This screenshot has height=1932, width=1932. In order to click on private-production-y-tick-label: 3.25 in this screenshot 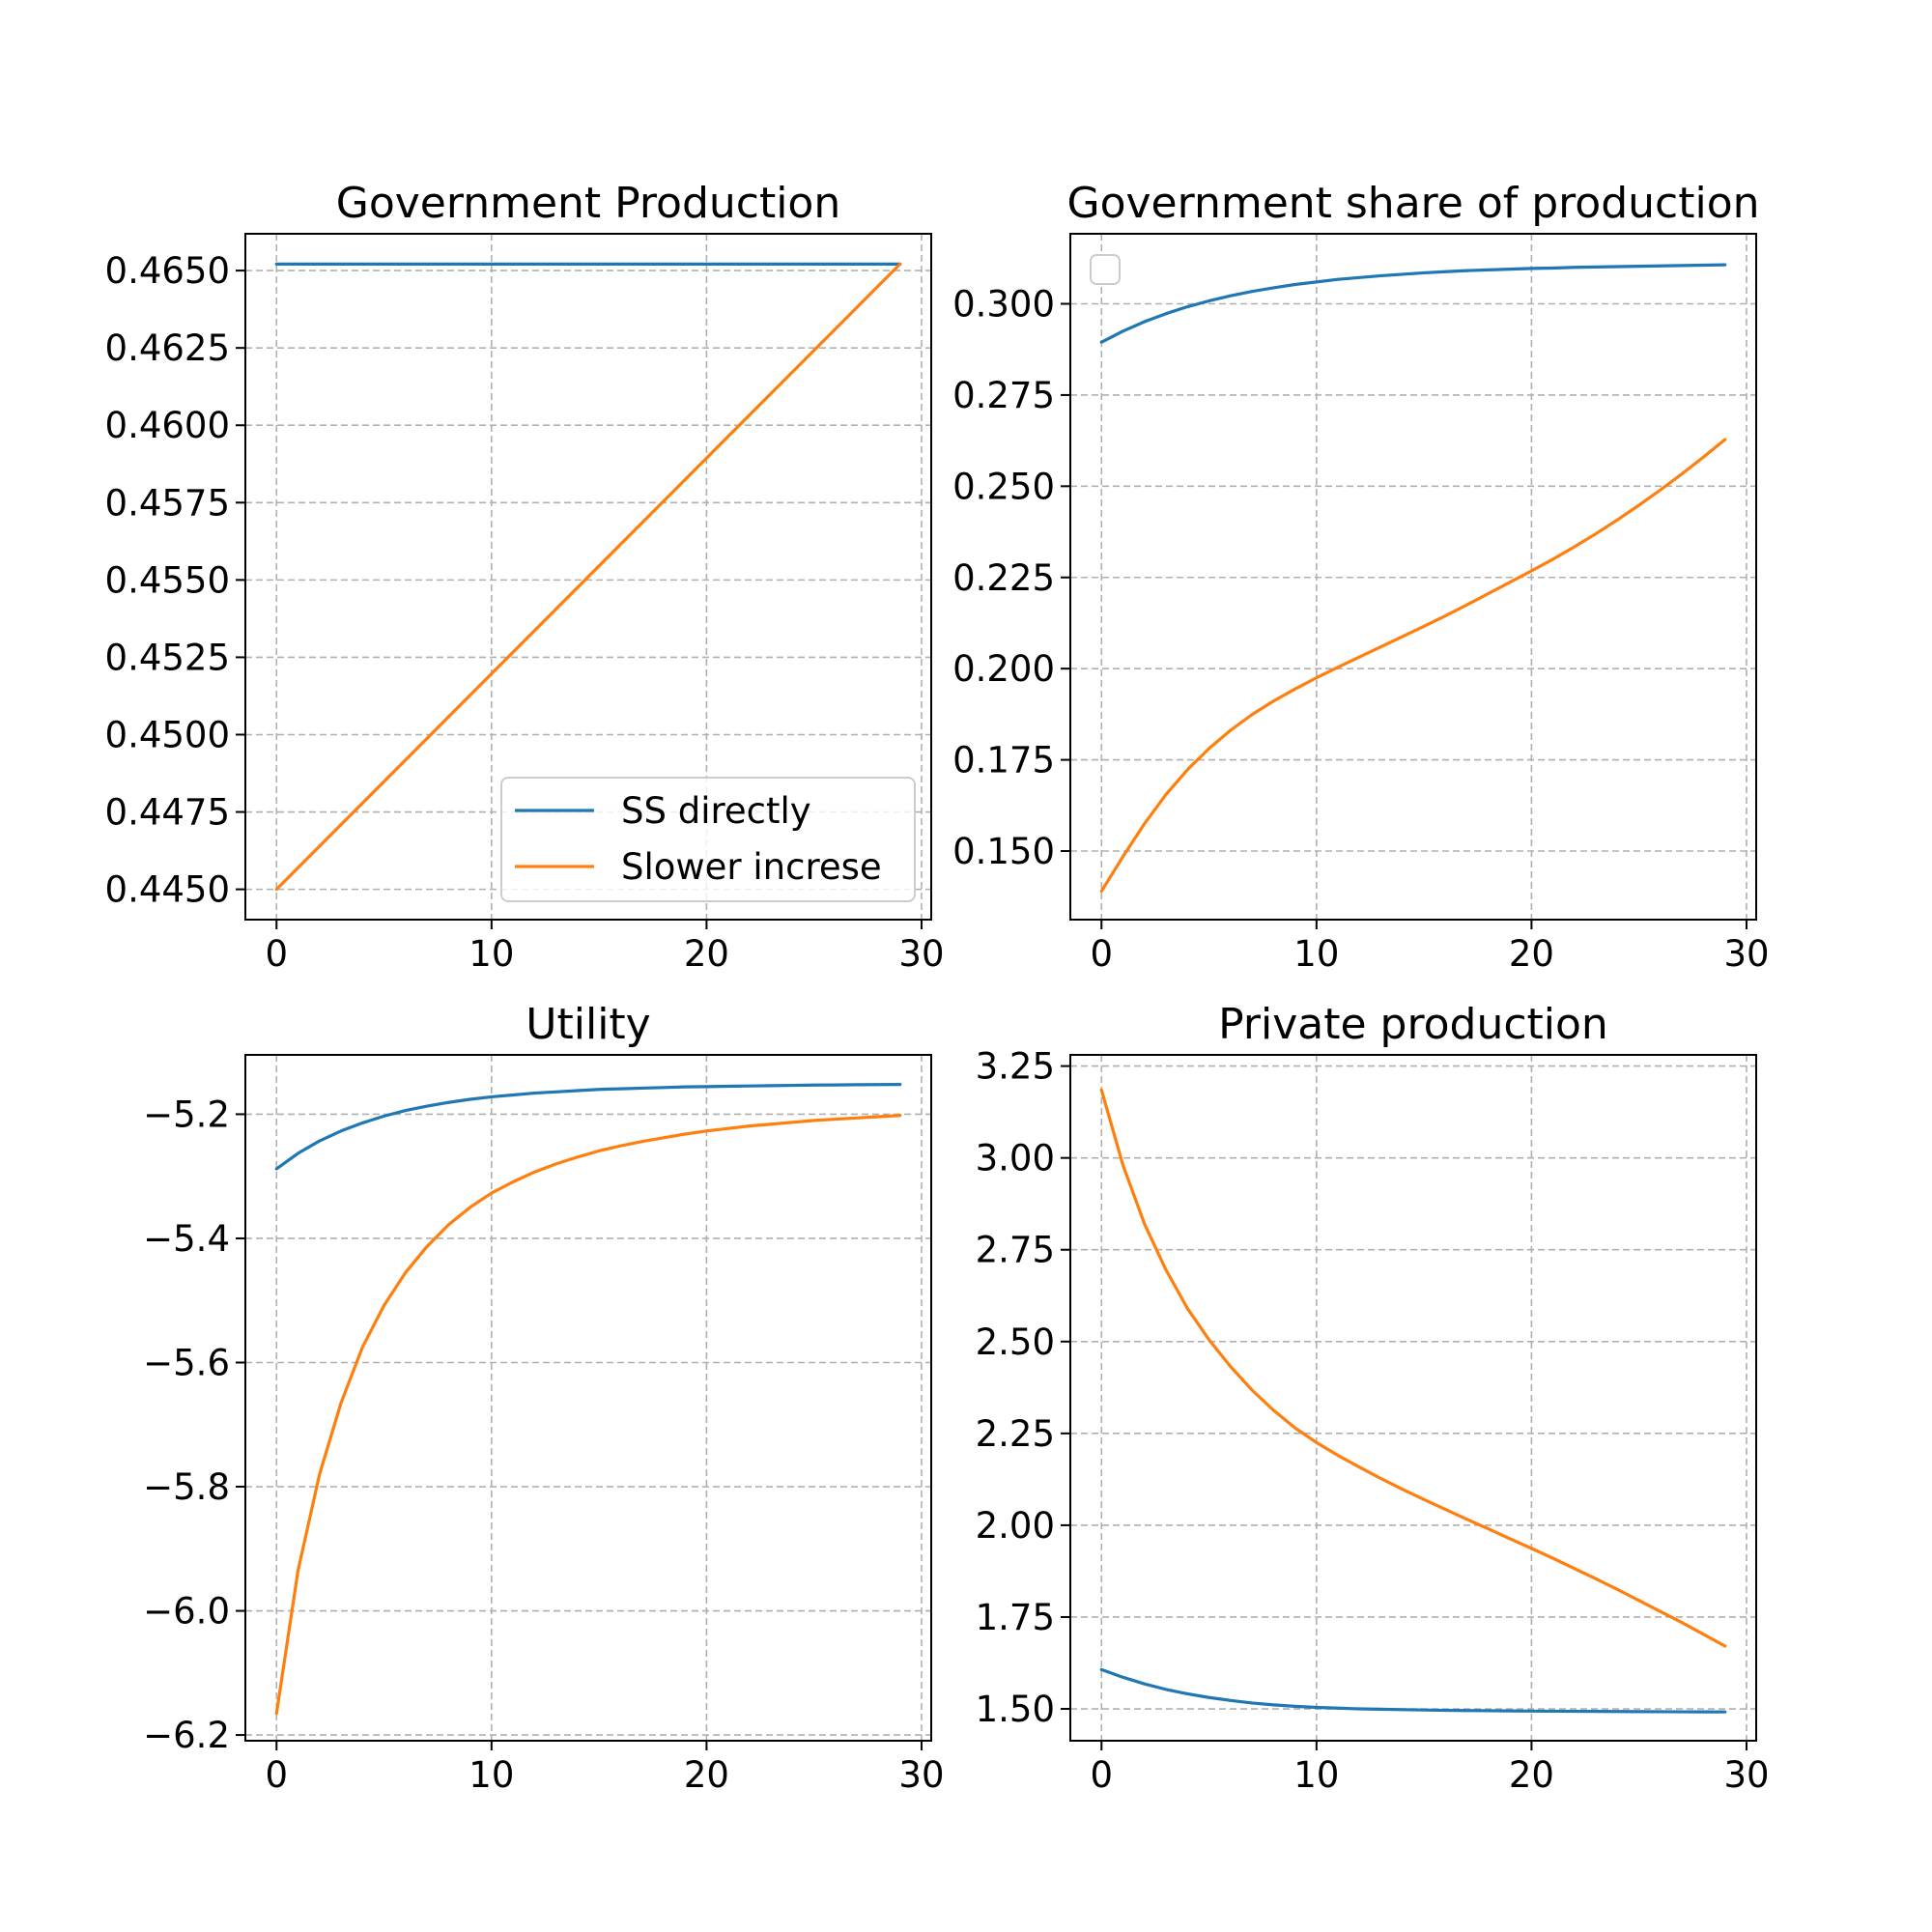, I will do `click(1015, 1067)`.